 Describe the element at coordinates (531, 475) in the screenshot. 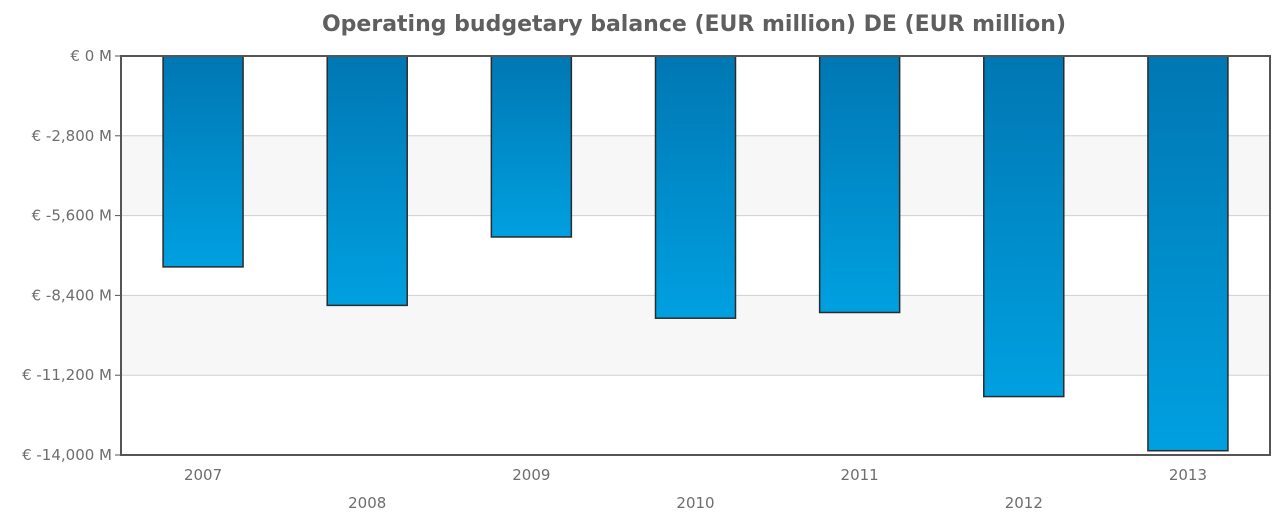

I see `x-tick-label: 2009` at that location.